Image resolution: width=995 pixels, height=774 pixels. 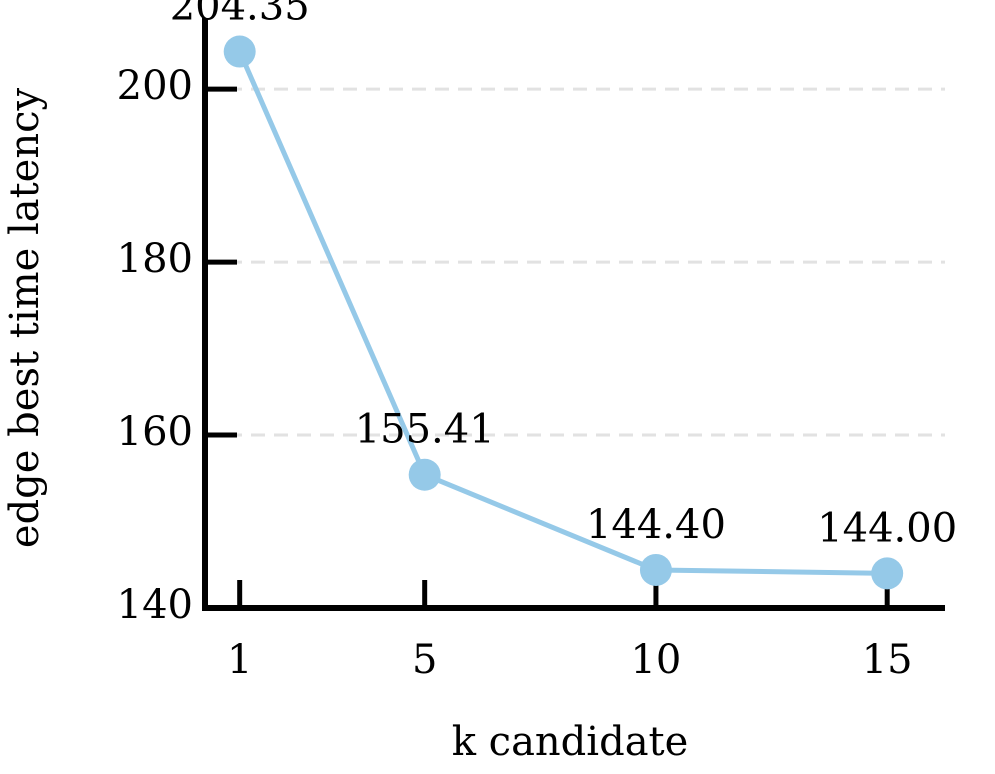 I want to click on data-label-1: 155.41, so click(x=425, y=430).